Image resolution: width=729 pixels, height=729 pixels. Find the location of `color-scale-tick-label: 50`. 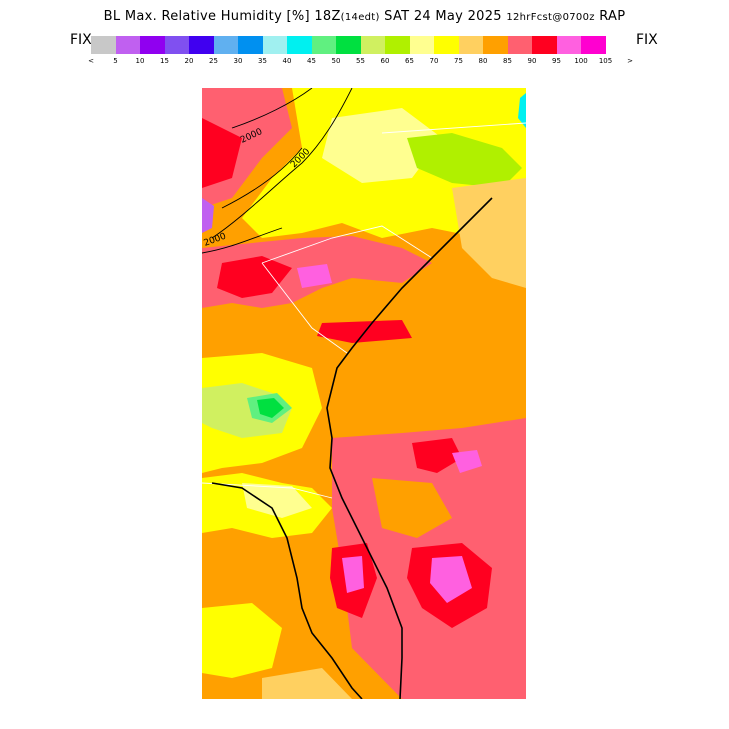

color-scale-tick-label: 50 is located at coordinates (336, 61).